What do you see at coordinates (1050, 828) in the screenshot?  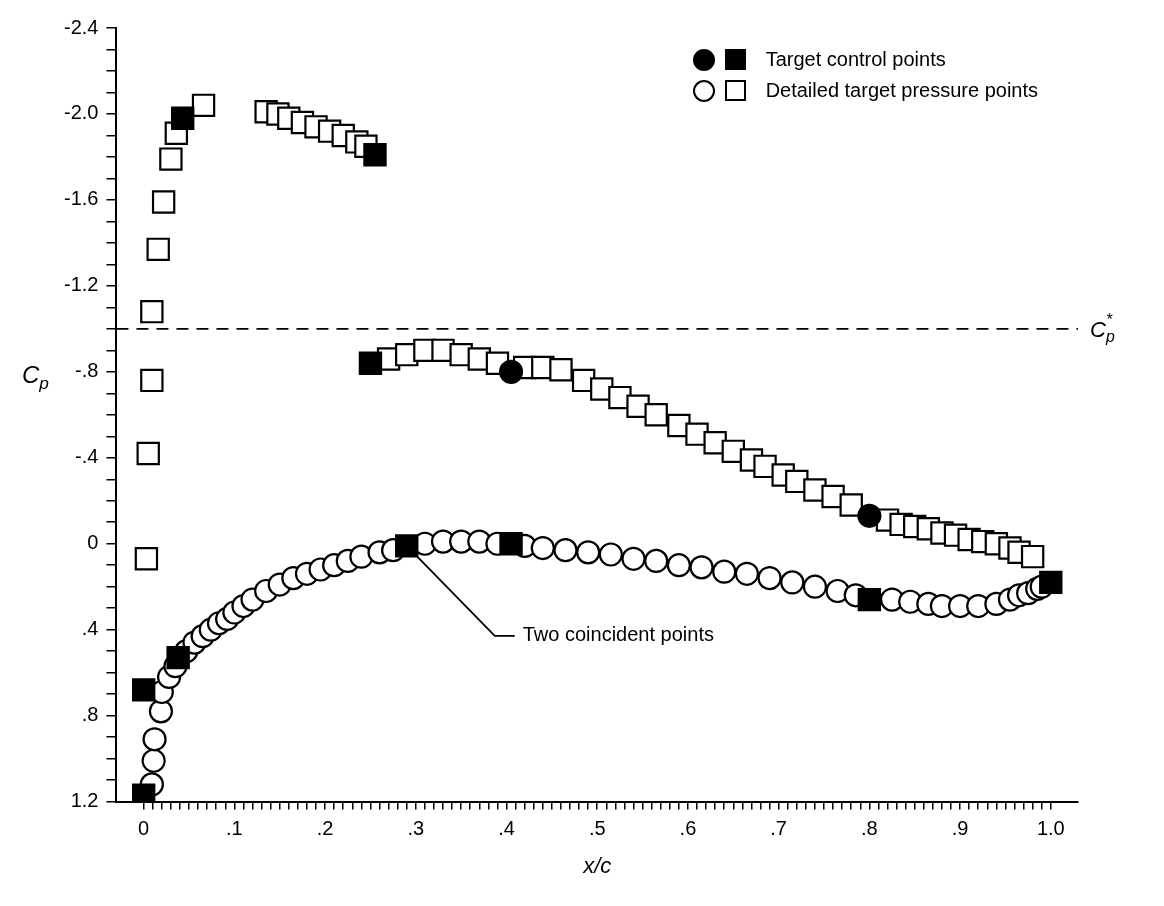 I see `x-tick-label: 1.0` at bounding box center [1050, 828].